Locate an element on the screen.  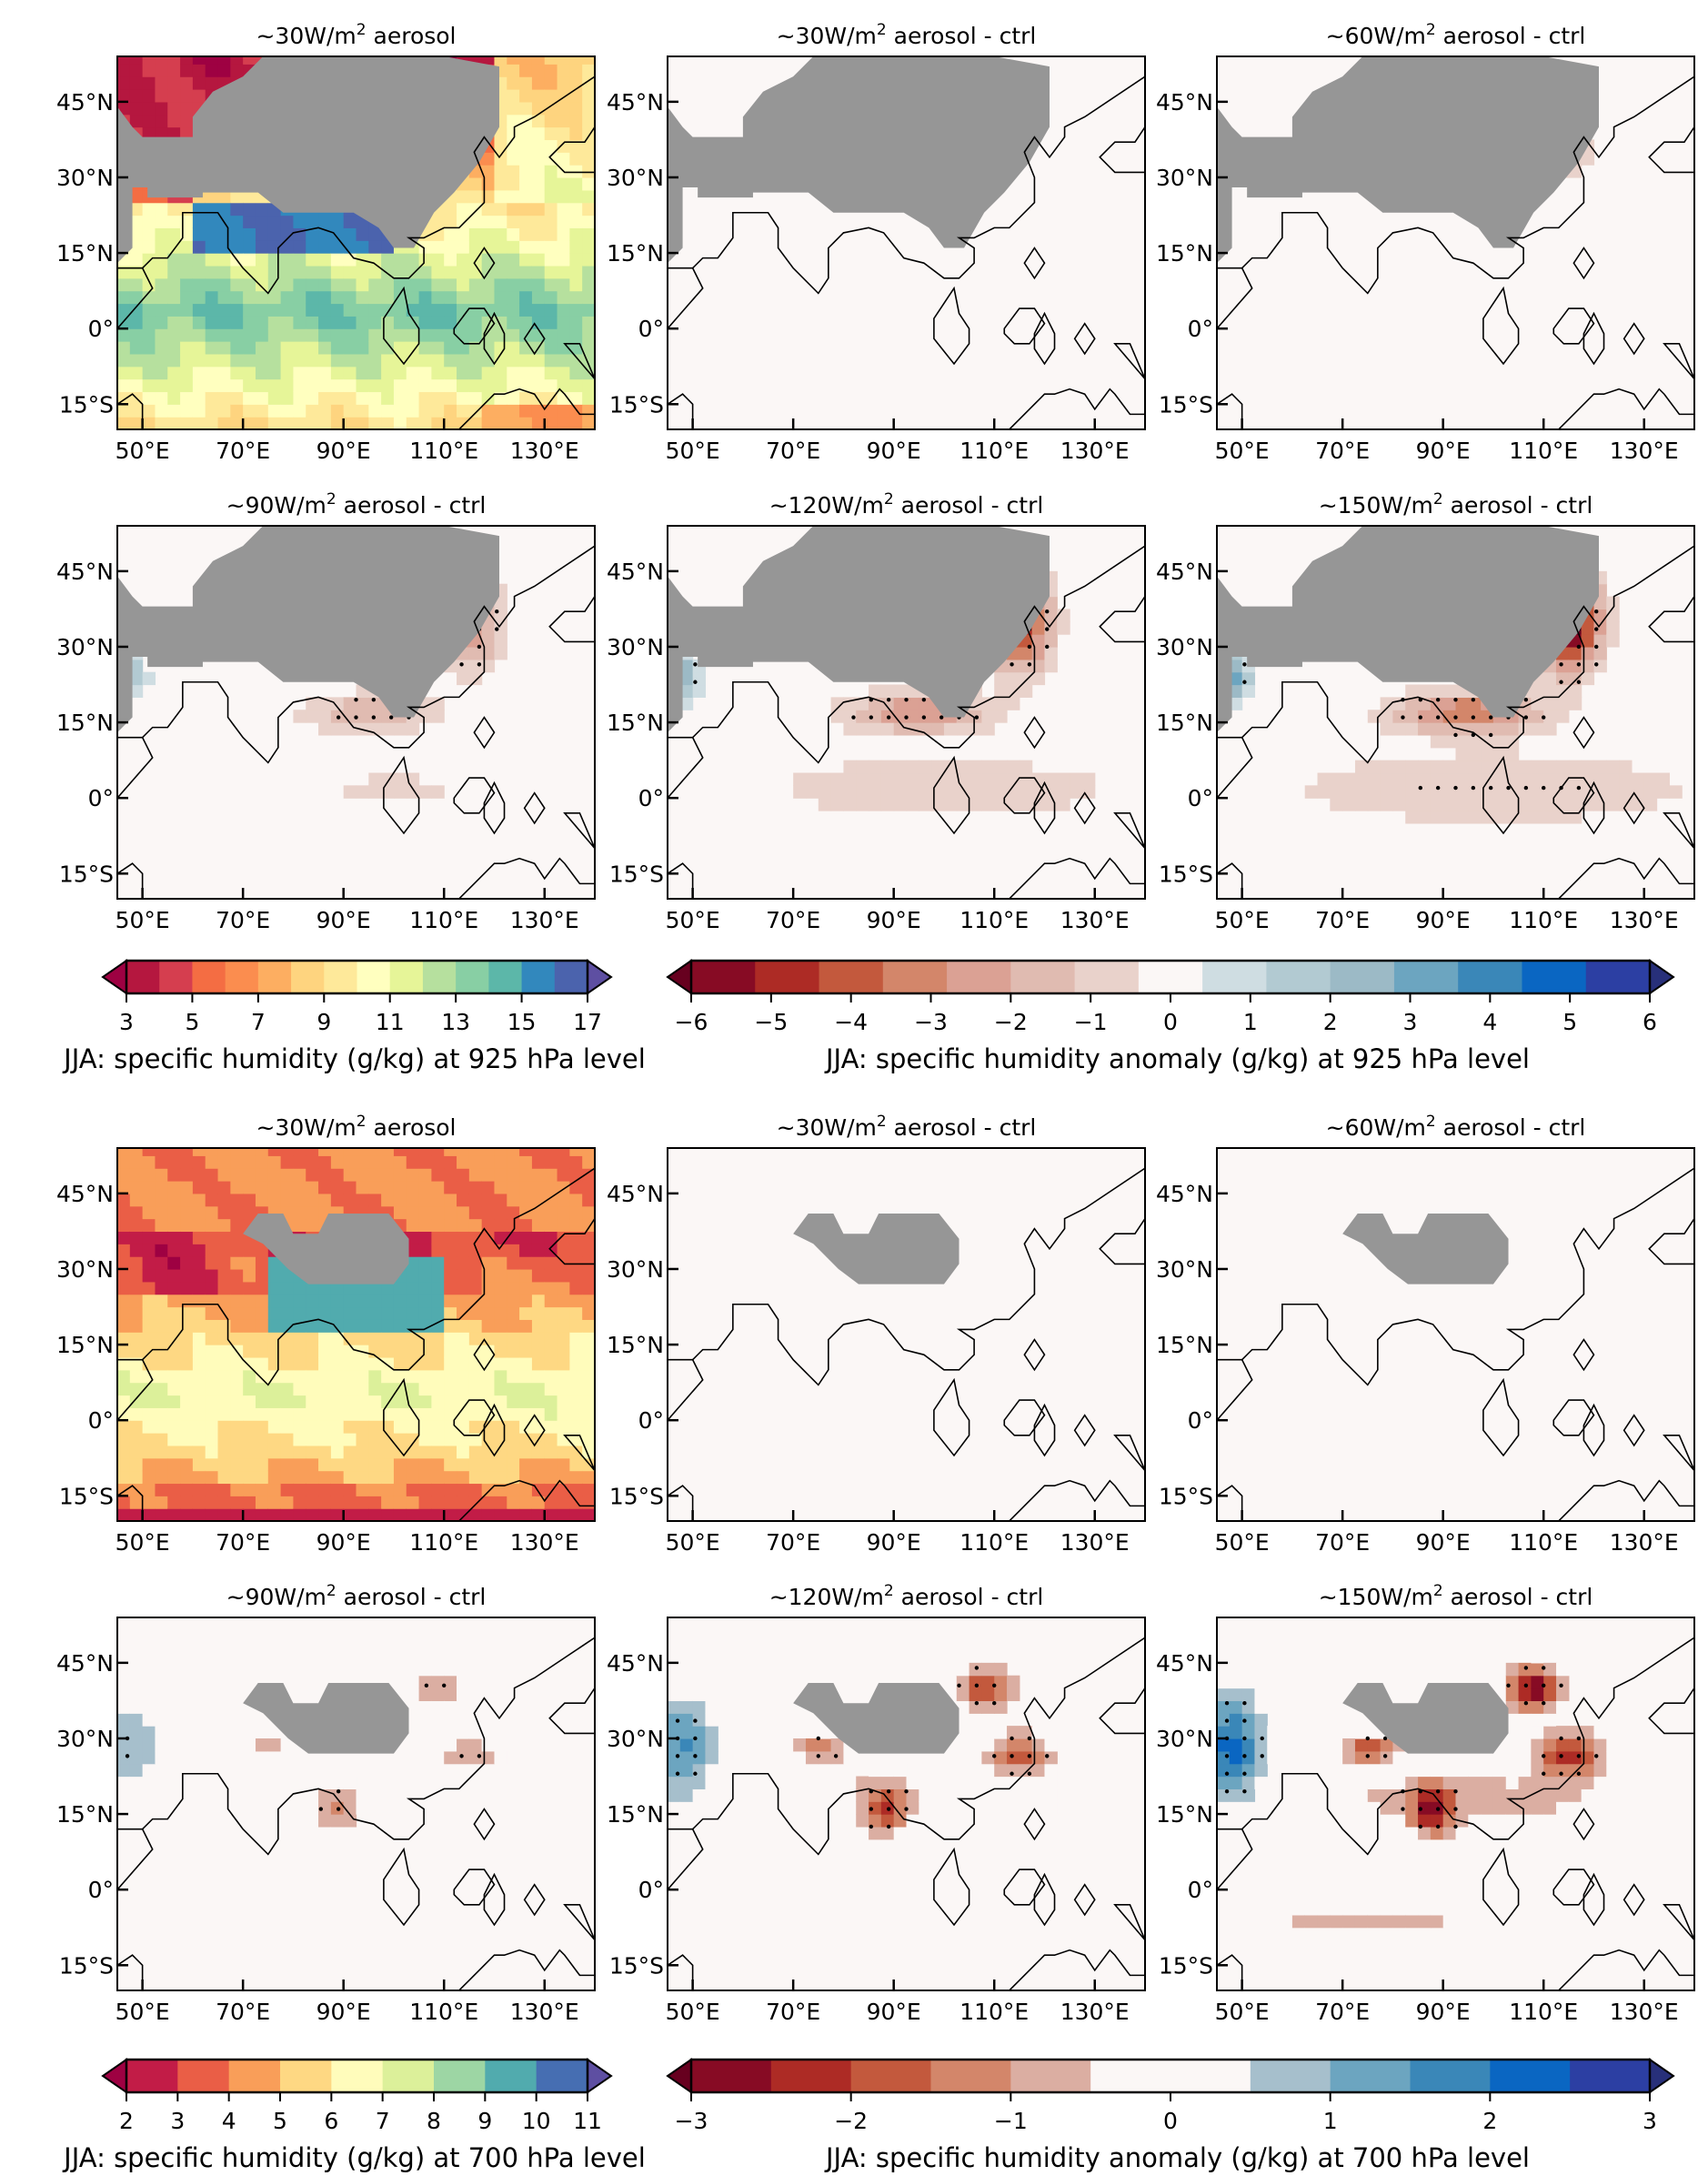
y-tick-label: 30°N is located at coordinates (1184, 1739).